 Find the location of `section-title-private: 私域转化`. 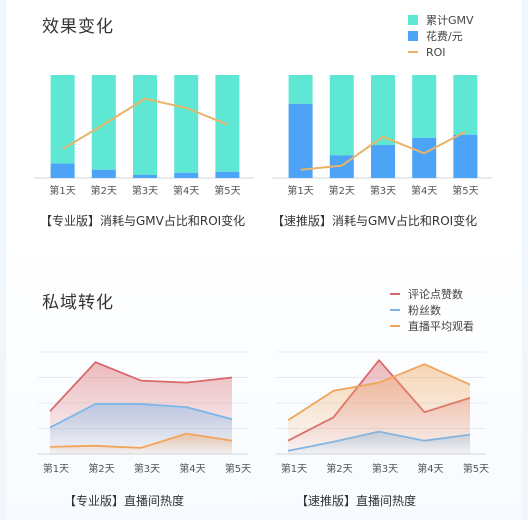

section-title-private: 私域转化 is located at coordinates (78, 303).